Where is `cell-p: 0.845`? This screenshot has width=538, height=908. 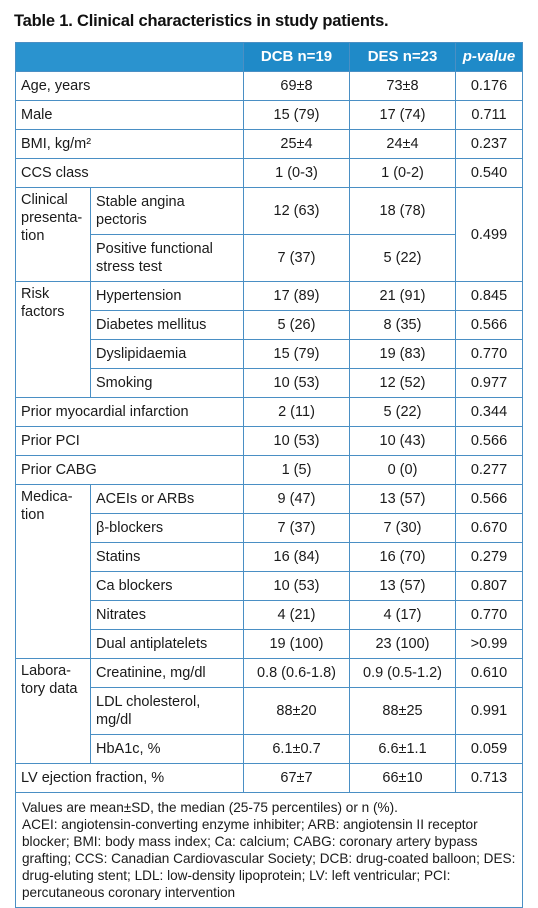
cell-p: 0.845 is located at coordinates (489, 296).